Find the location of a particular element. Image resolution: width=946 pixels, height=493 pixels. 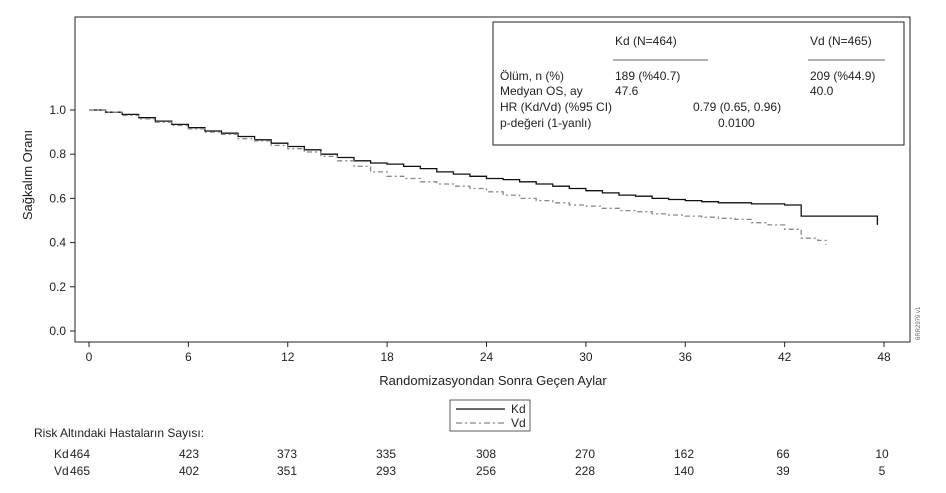

stats-row-kd-value: 47.6 is located at coordinates (627, 91).